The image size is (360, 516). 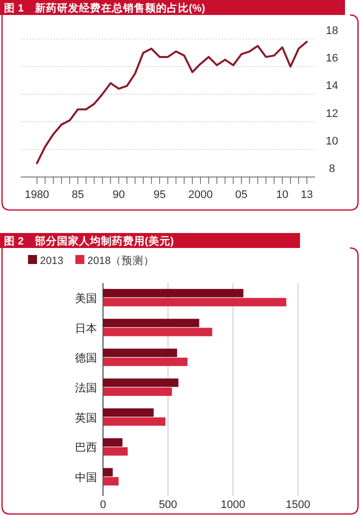 What do you see at coordinates (37, 195) in the screenshot?
I see `x-tick-label: 1980` at bounding box center [37, 195].